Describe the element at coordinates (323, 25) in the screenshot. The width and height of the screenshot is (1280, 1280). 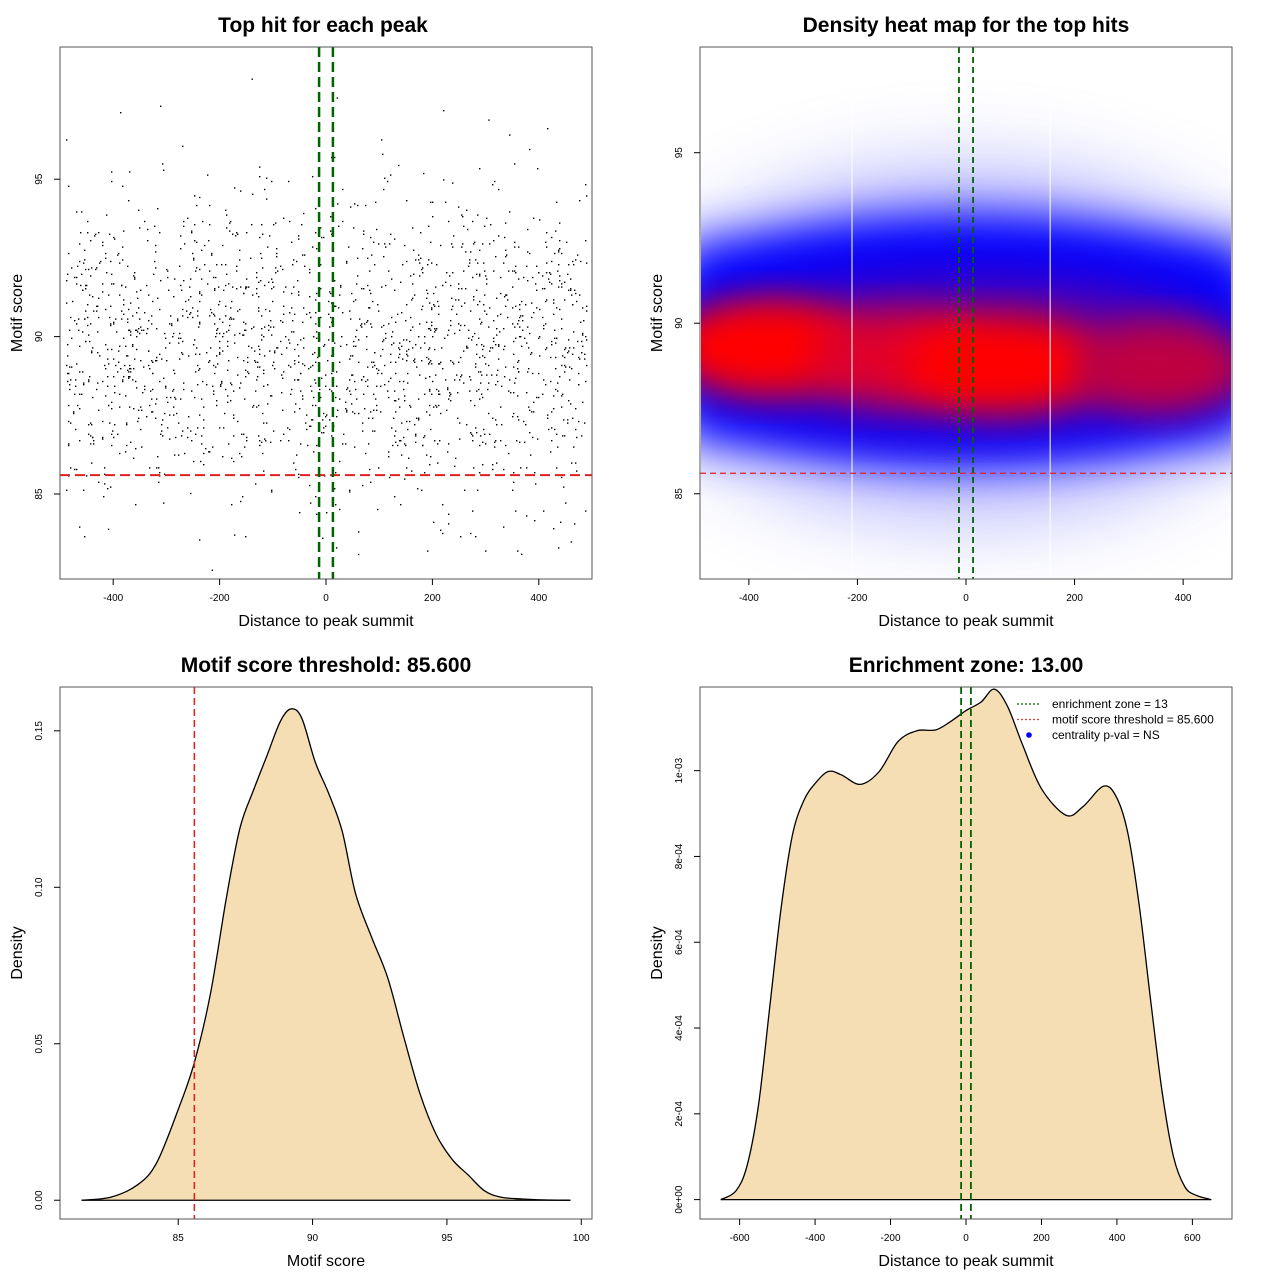
I see `panel-title: Top hit for each peak` at that location.